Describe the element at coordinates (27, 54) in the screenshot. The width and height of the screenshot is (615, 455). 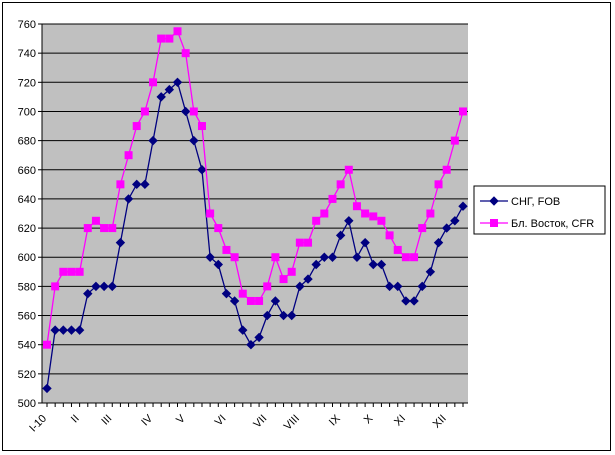
I see `y-tick-label: 740` at that location.